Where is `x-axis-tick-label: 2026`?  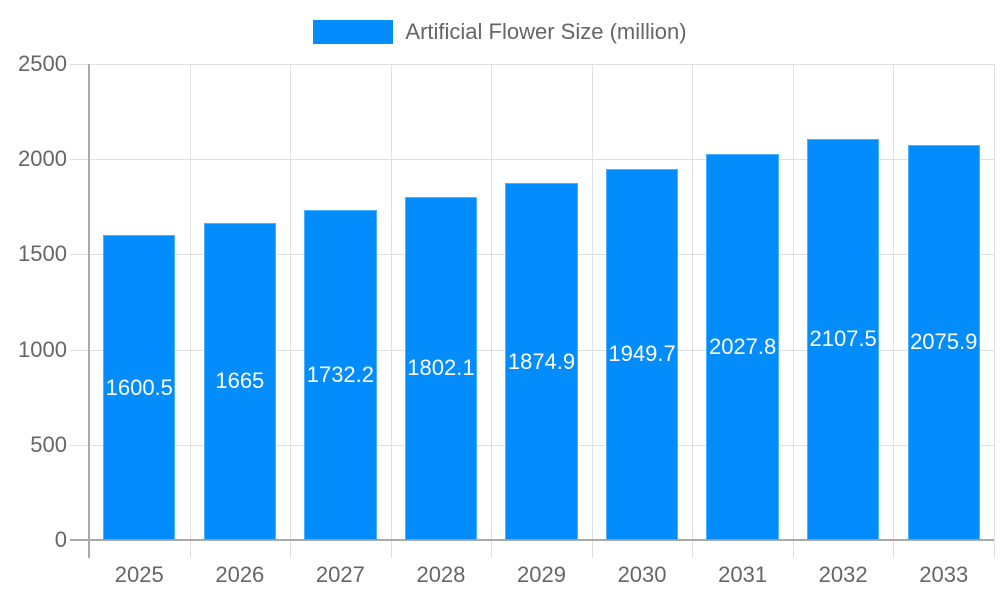 x-axis-tick-label: 2026 is located at coordinates (240, 574).